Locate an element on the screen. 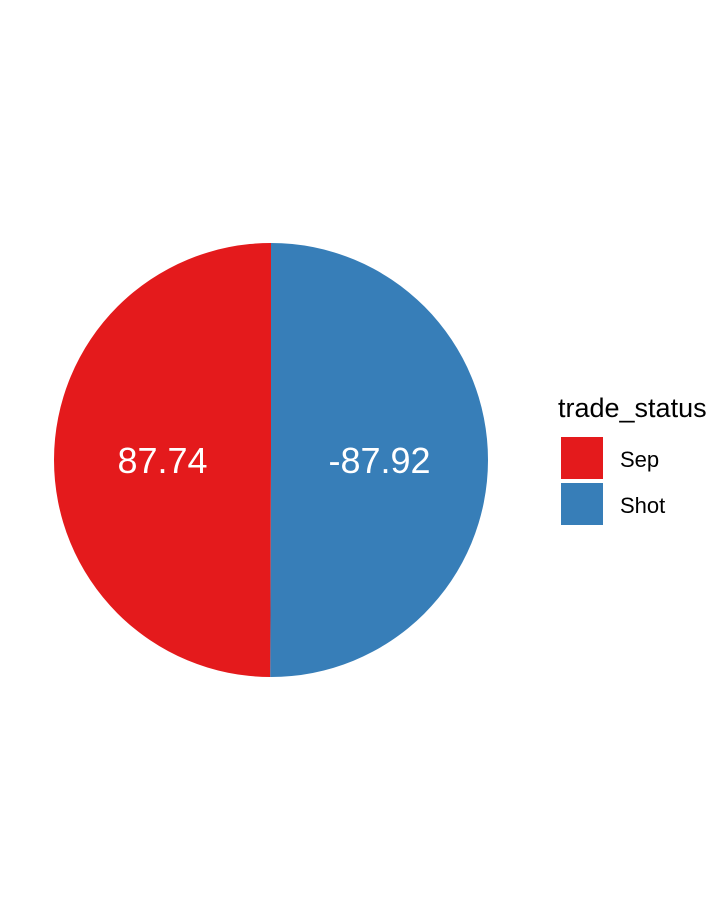 The height and width of the screenshot is (921, 720). legend-key-shot is located at coordinates (582, 504).